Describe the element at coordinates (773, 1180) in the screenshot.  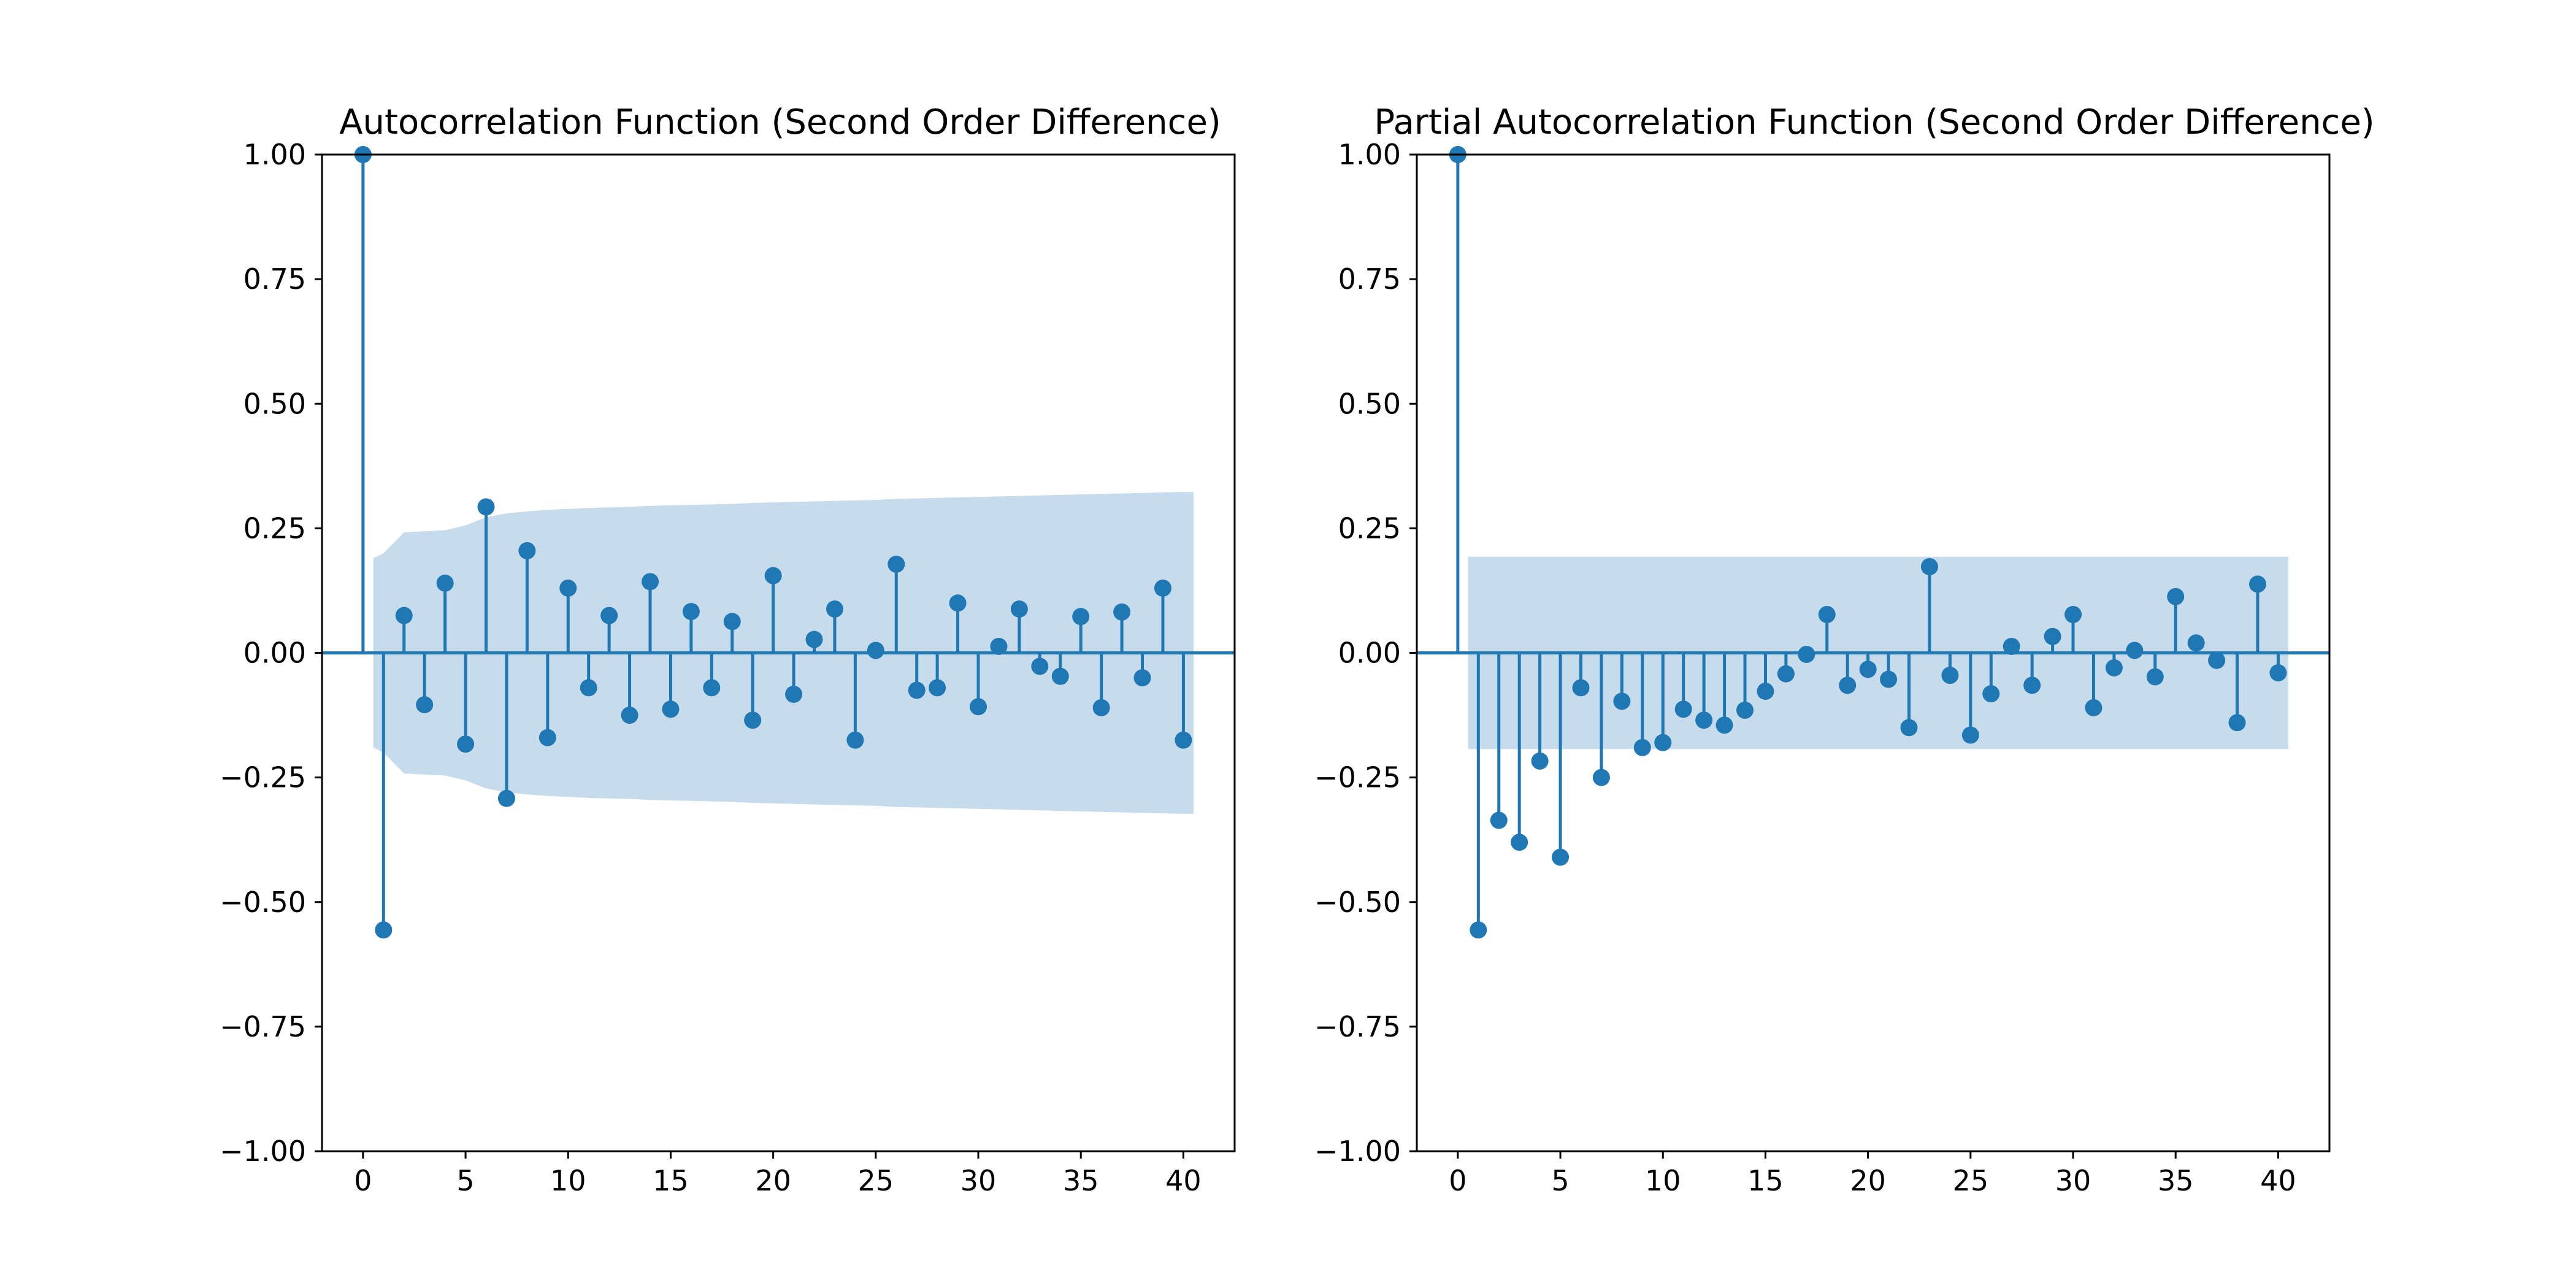
I see `acf-x-tick-label: 20` at that location.